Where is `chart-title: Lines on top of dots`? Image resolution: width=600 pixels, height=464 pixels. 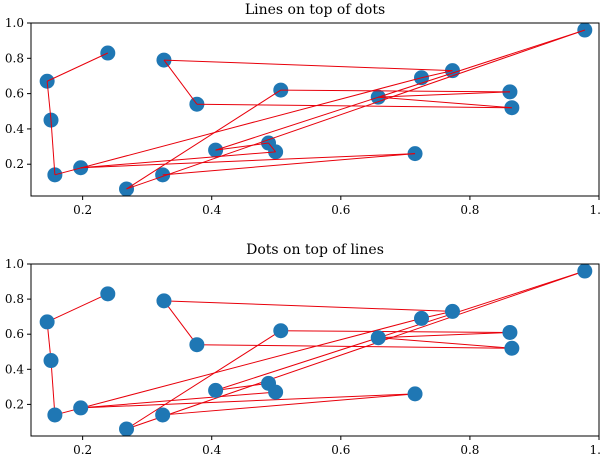 chart-title: Lines on top of dots is located at coordinates (315, 10).